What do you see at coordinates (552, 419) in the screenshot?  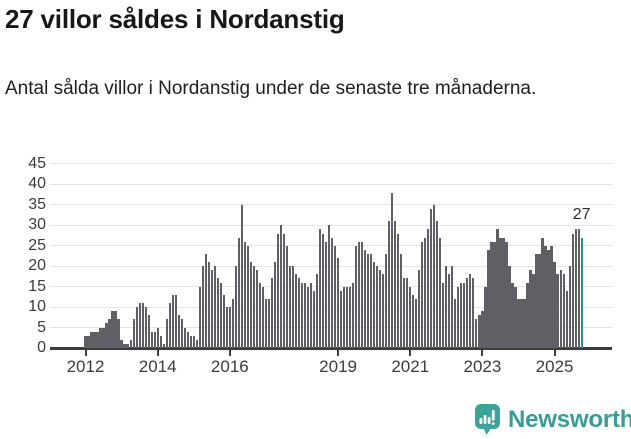 I see `newsworthy-logo: Newsworthy` at bounding box center [552, 419].